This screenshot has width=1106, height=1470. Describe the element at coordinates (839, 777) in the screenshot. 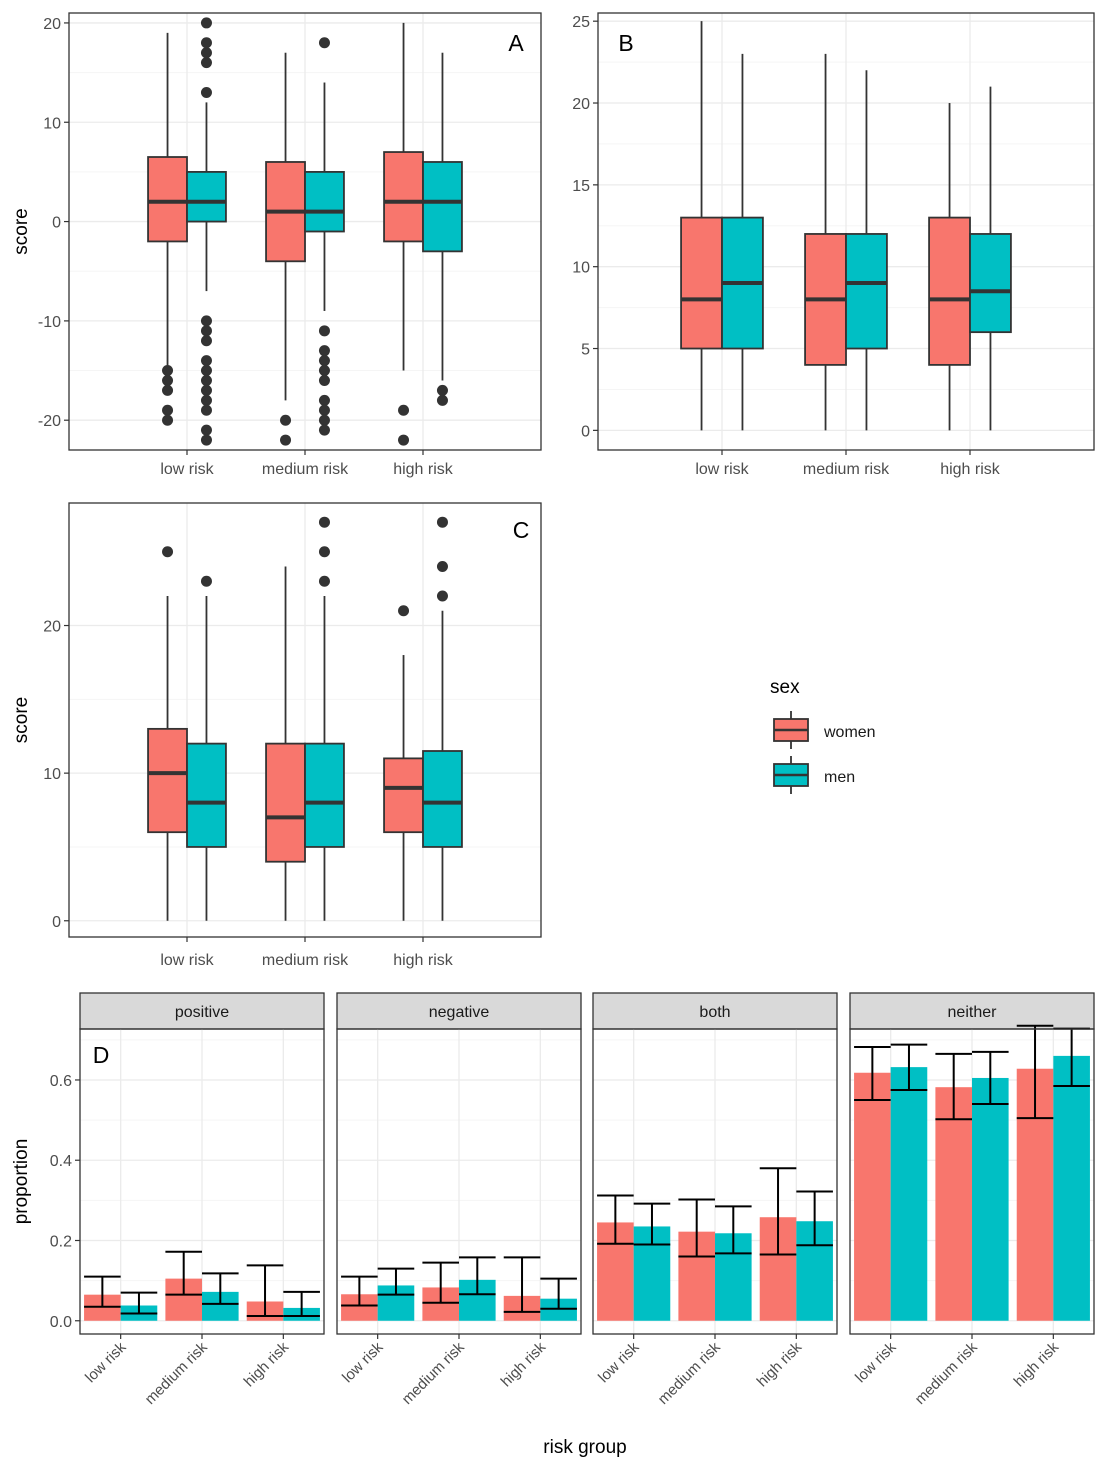

I see `legend-label-men: men` at that location.